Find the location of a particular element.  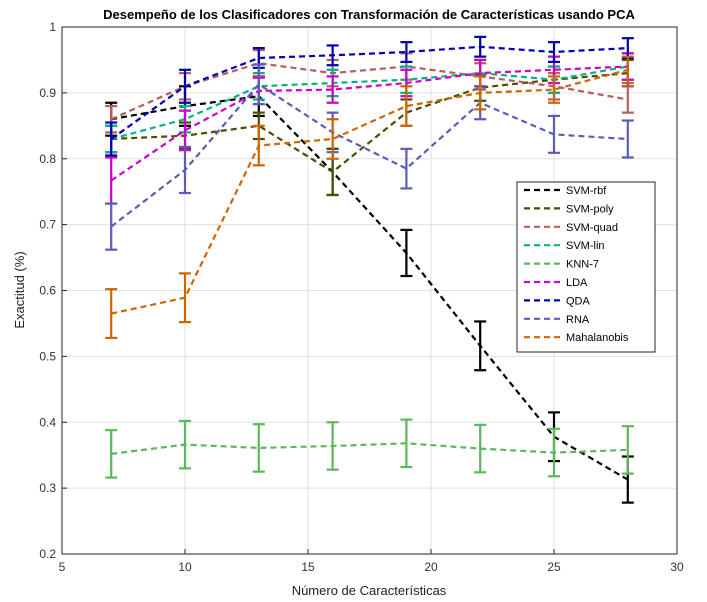

legend-item: KNN-7 is located at coordinates (561, 265).